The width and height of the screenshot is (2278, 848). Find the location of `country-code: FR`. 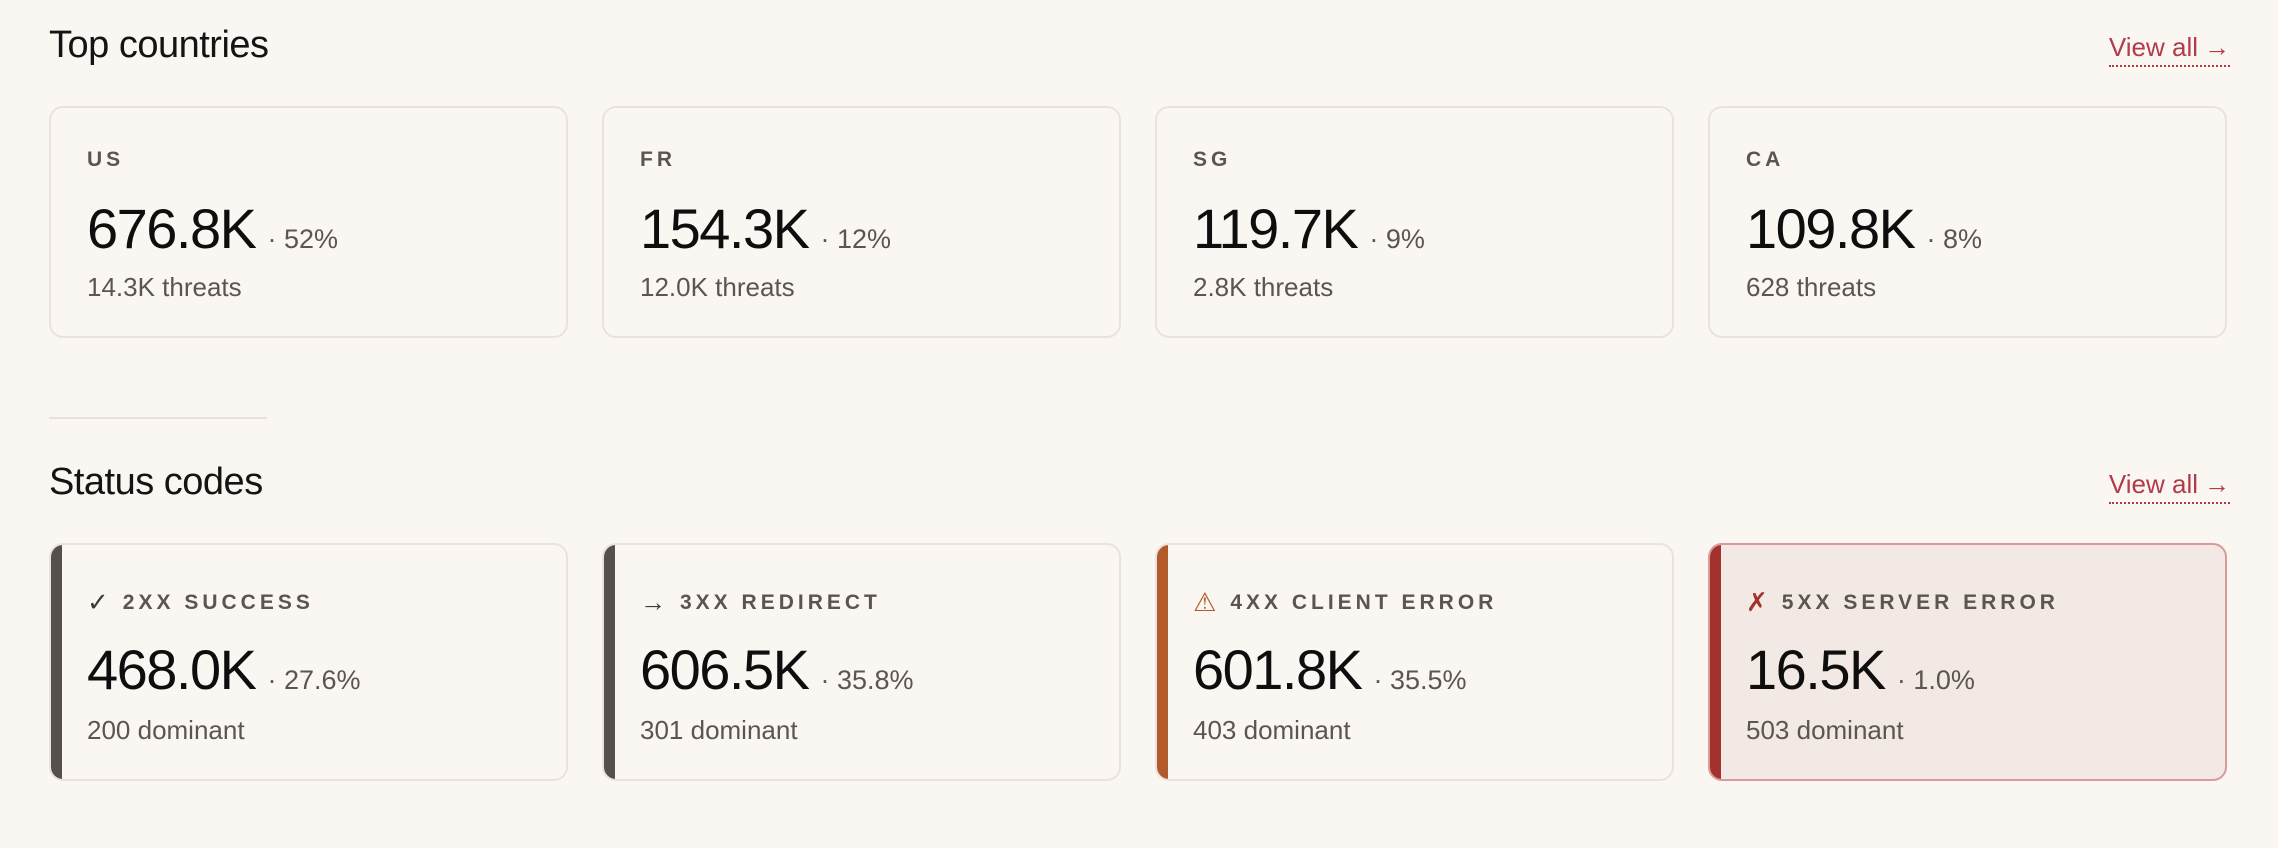

country-code: FR is located at coordinates (658, 159).